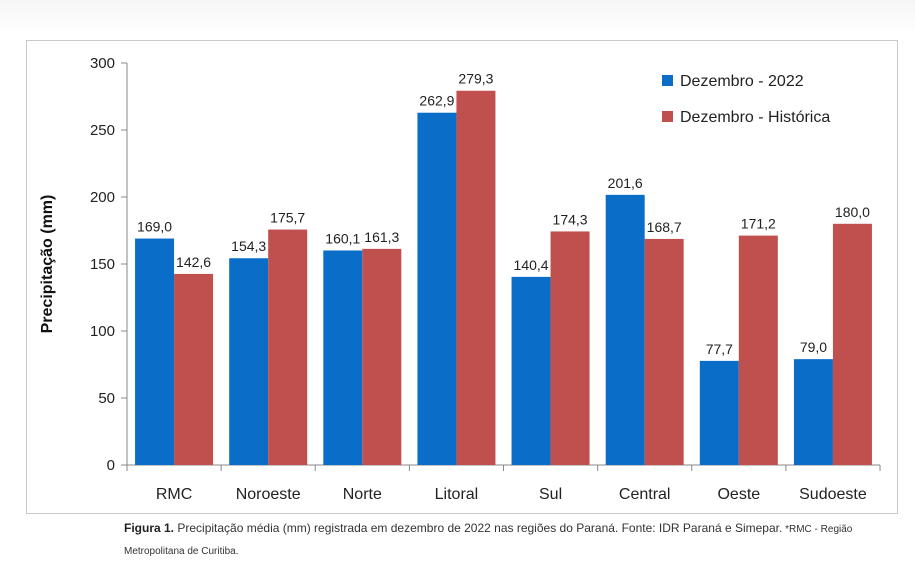 The width and height of the screenshot is (915, 562). Describe the element at coordinates (111, 465) in the screenshot. I see `y-tick-label: 0` at that location.